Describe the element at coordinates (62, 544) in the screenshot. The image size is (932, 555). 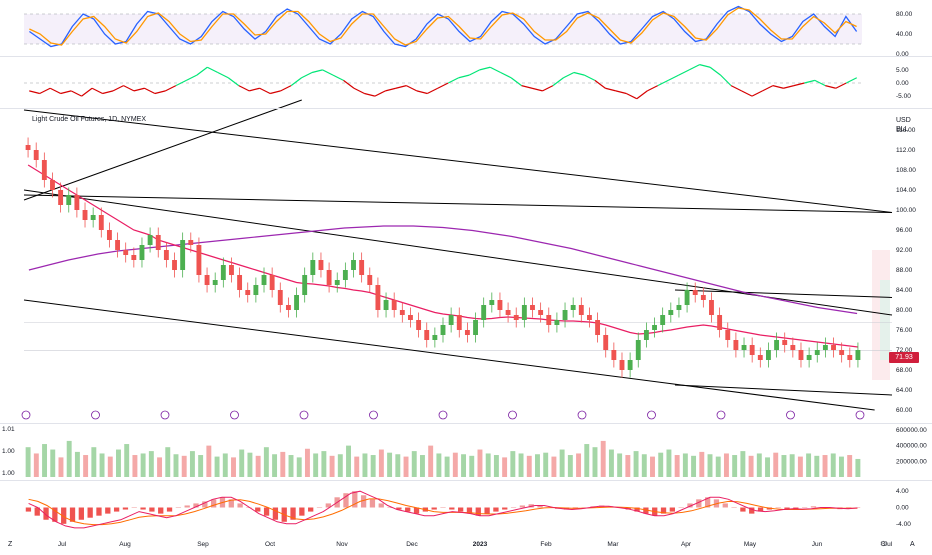
I see `x-axis-tick-label: Jul` at that location.